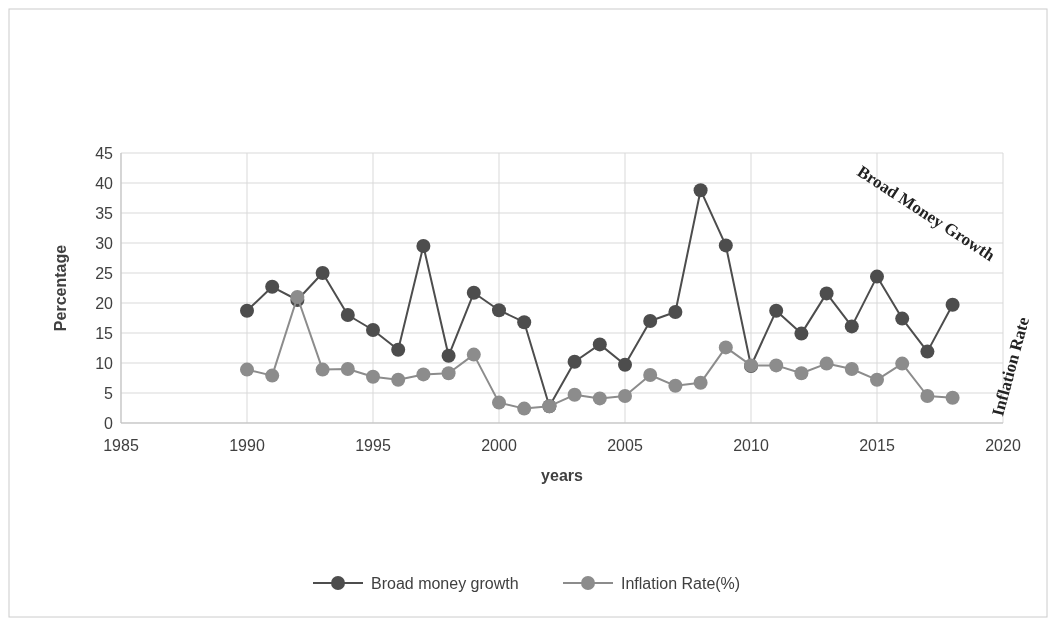 The image size is (1057, 622). I want to click on x-tick-label: 1990, so click(247, 445).